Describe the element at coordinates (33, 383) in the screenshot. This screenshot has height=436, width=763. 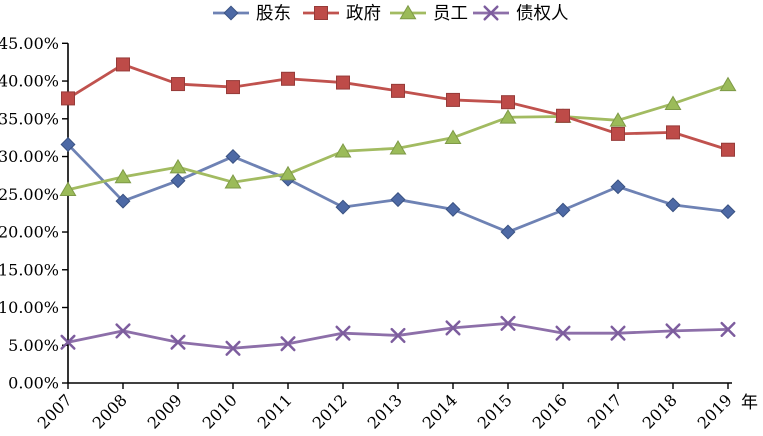
I see `y-tick-label: 0.00%` at that location.